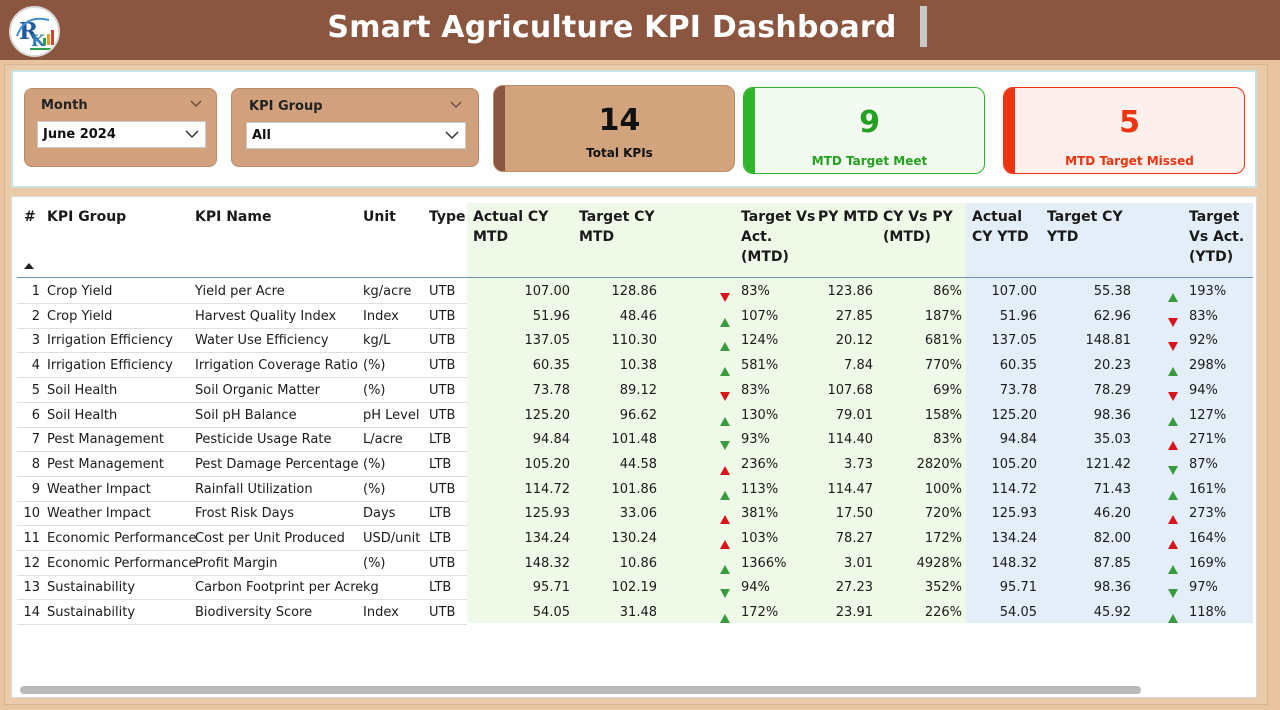  Describe the element at coordinates (1203, 390) in the screenshot. I see `cell-tva-ytd: 94%` at that location.